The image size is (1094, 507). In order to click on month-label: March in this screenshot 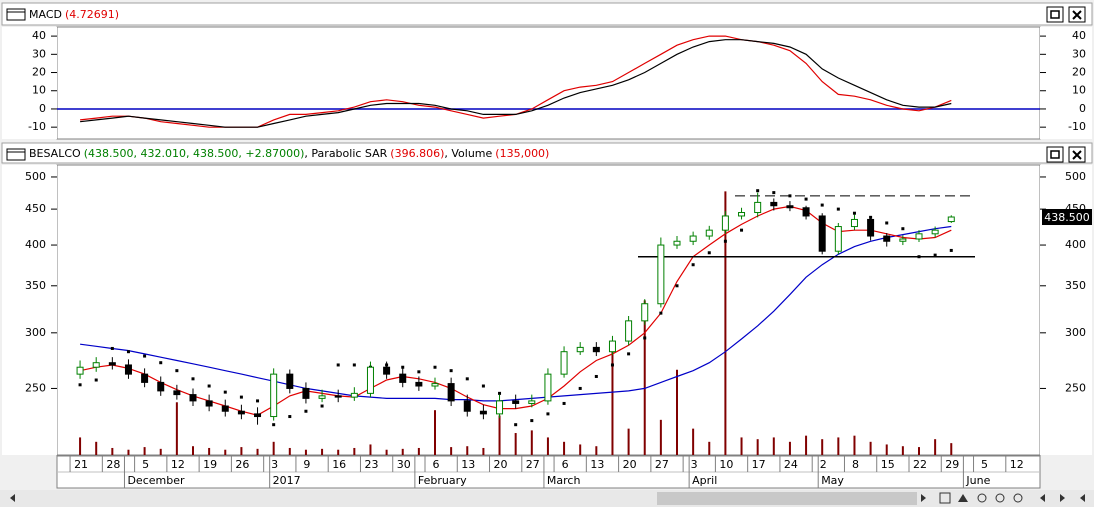, I will do `click(564, 480)`.